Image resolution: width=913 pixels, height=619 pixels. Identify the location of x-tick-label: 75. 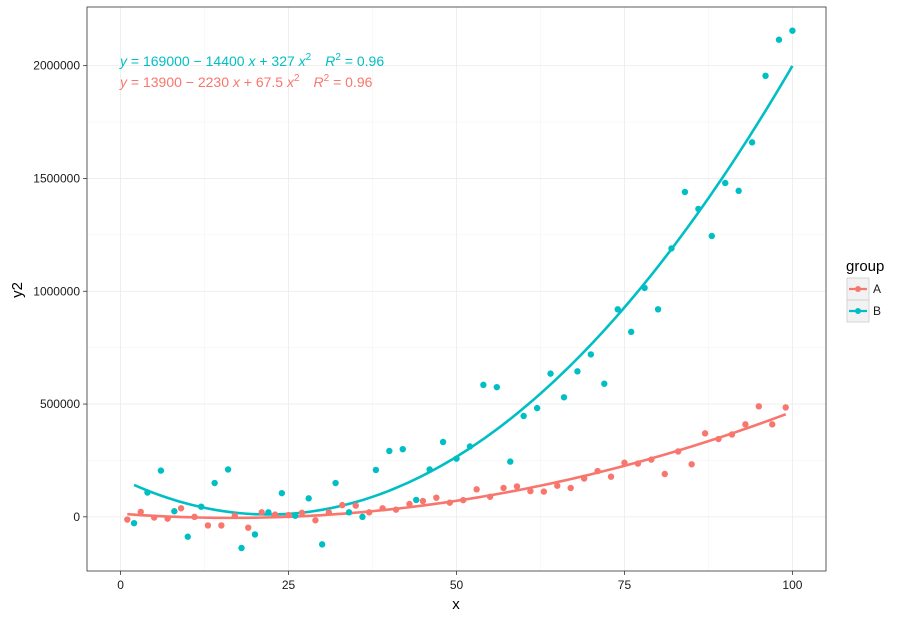
(625, 585).